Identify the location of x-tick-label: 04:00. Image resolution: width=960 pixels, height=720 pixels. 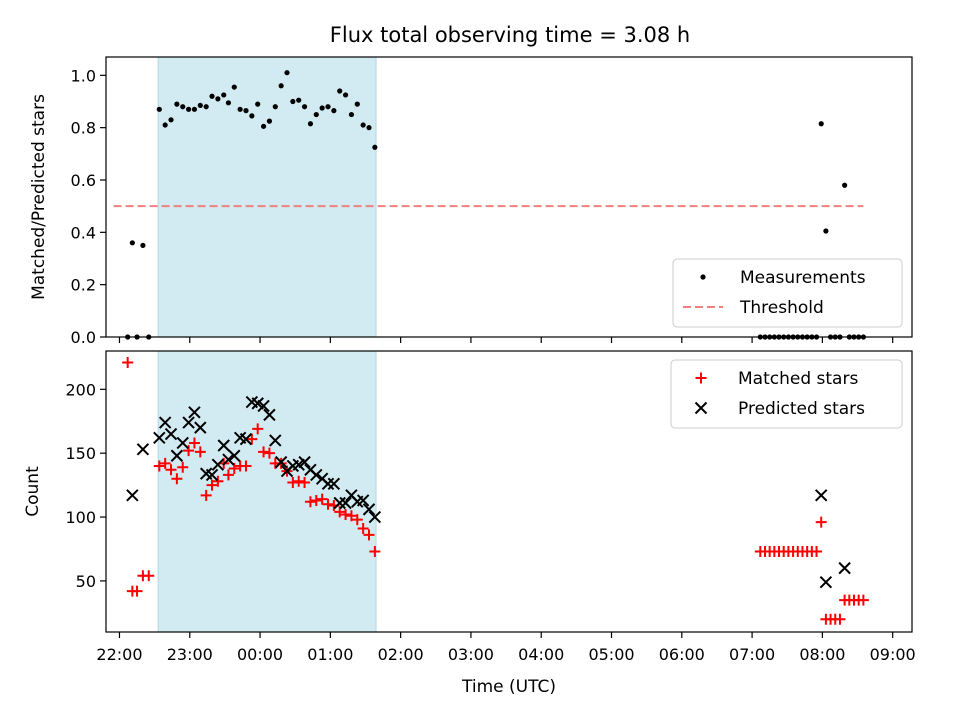
(541, 654).